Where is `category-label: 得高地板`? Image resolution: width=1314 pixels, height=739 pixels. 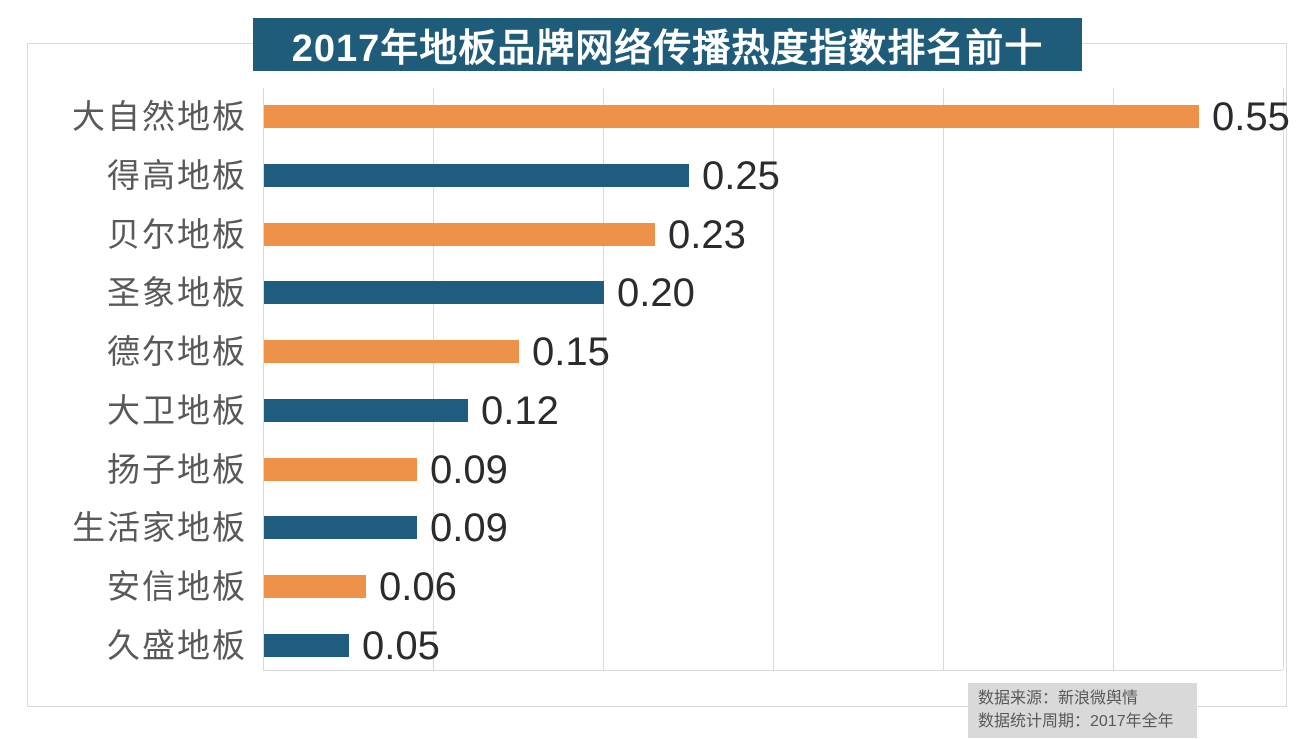 category-label: 得高地板 is located at coordinates (177, 175).